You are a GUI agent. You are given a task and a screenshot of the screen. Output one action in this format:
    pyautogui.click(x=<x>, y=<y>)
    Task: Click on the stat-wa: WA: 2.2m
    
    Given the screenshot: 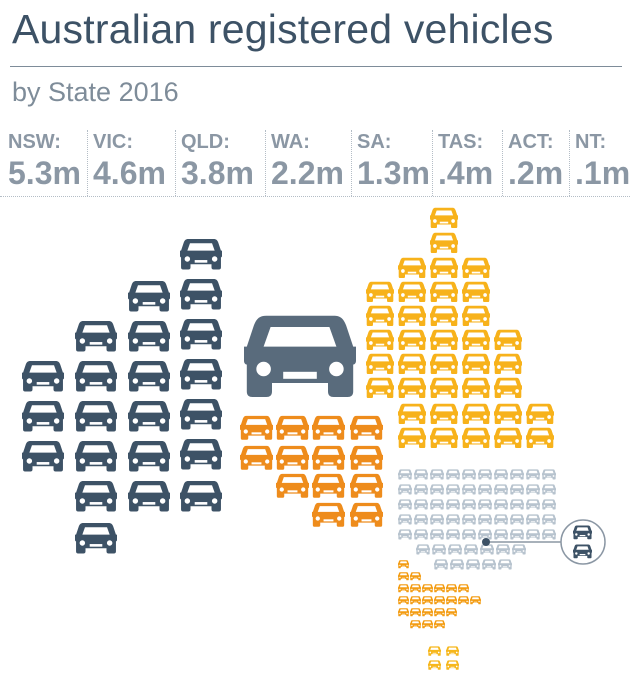 What is the action you would take?
    pyautogui.click(x=304, y=163)
    